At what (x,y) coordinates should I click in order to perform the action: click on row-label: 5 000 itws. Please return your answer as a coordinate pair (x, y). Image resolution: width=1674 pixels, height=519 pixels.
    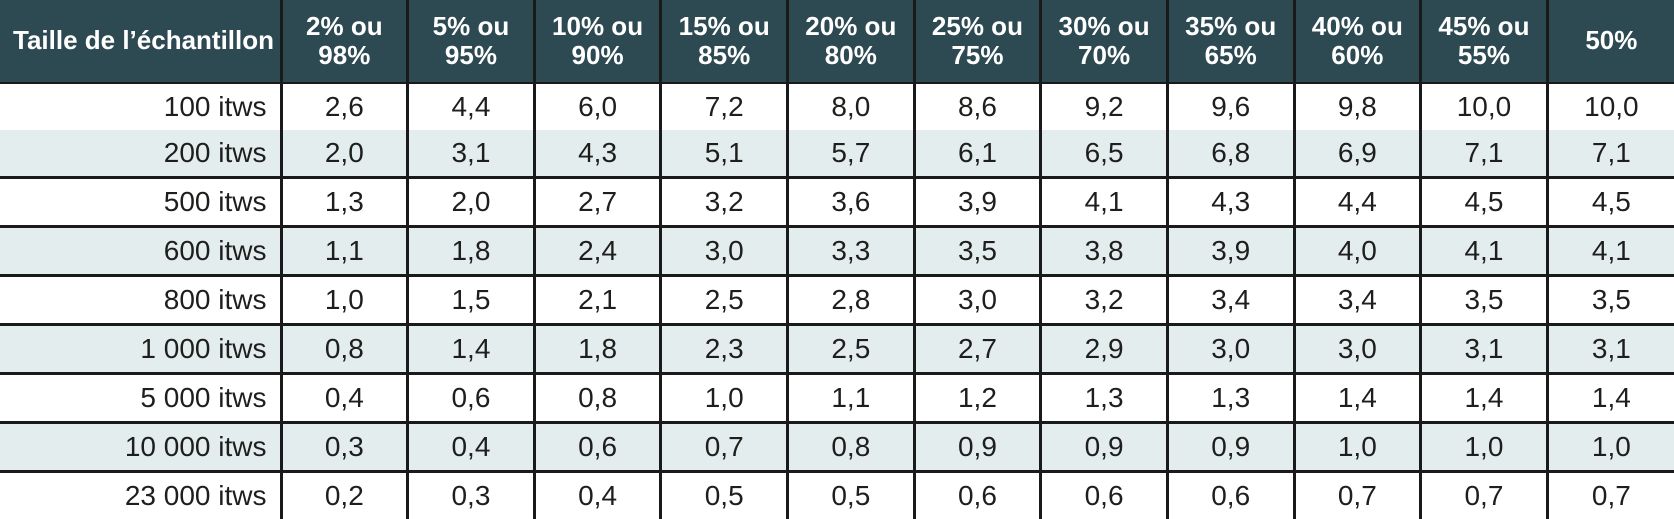
    Looking at the image, I should click on (140, 398).